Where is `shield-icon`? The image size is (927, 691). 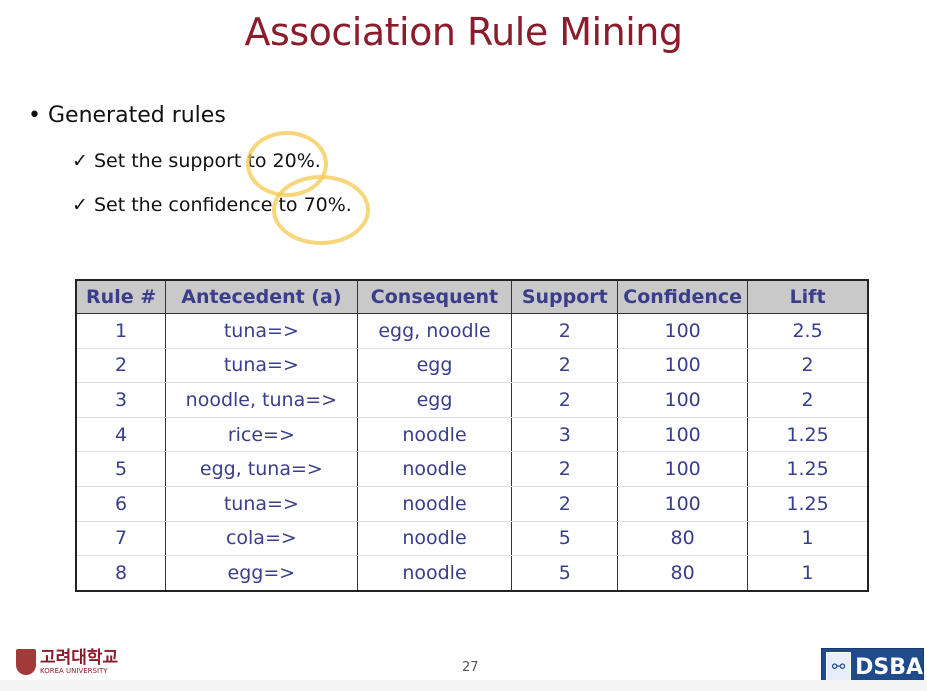 shield-icon is located at coordinates (26, 662).